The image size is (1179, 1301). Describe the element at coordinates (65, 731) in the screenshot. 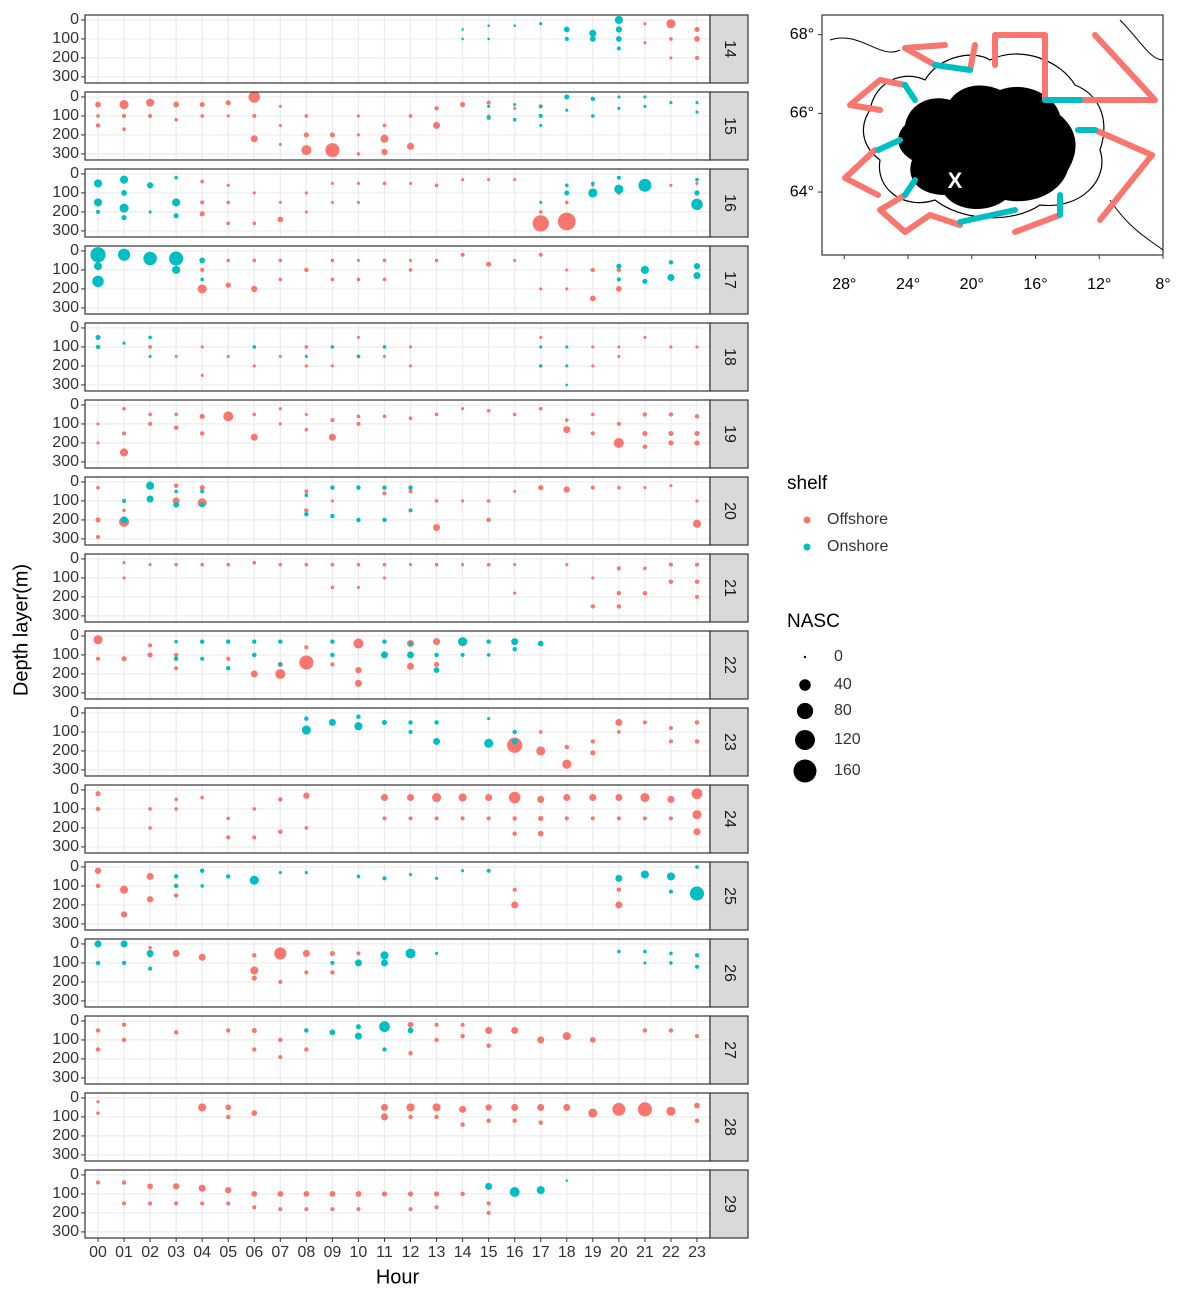

I see `y-tick-label: 100` at that location.